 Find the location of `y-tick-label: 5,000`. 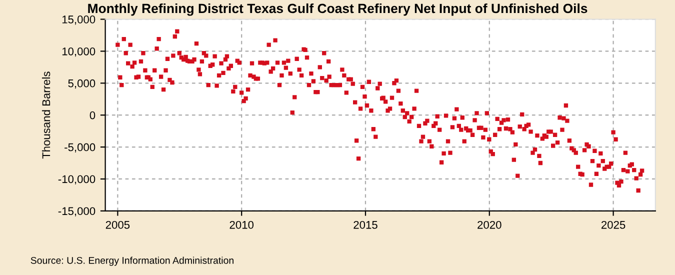

y-tick-label: 5,000 is located at coordinates (82, 84).